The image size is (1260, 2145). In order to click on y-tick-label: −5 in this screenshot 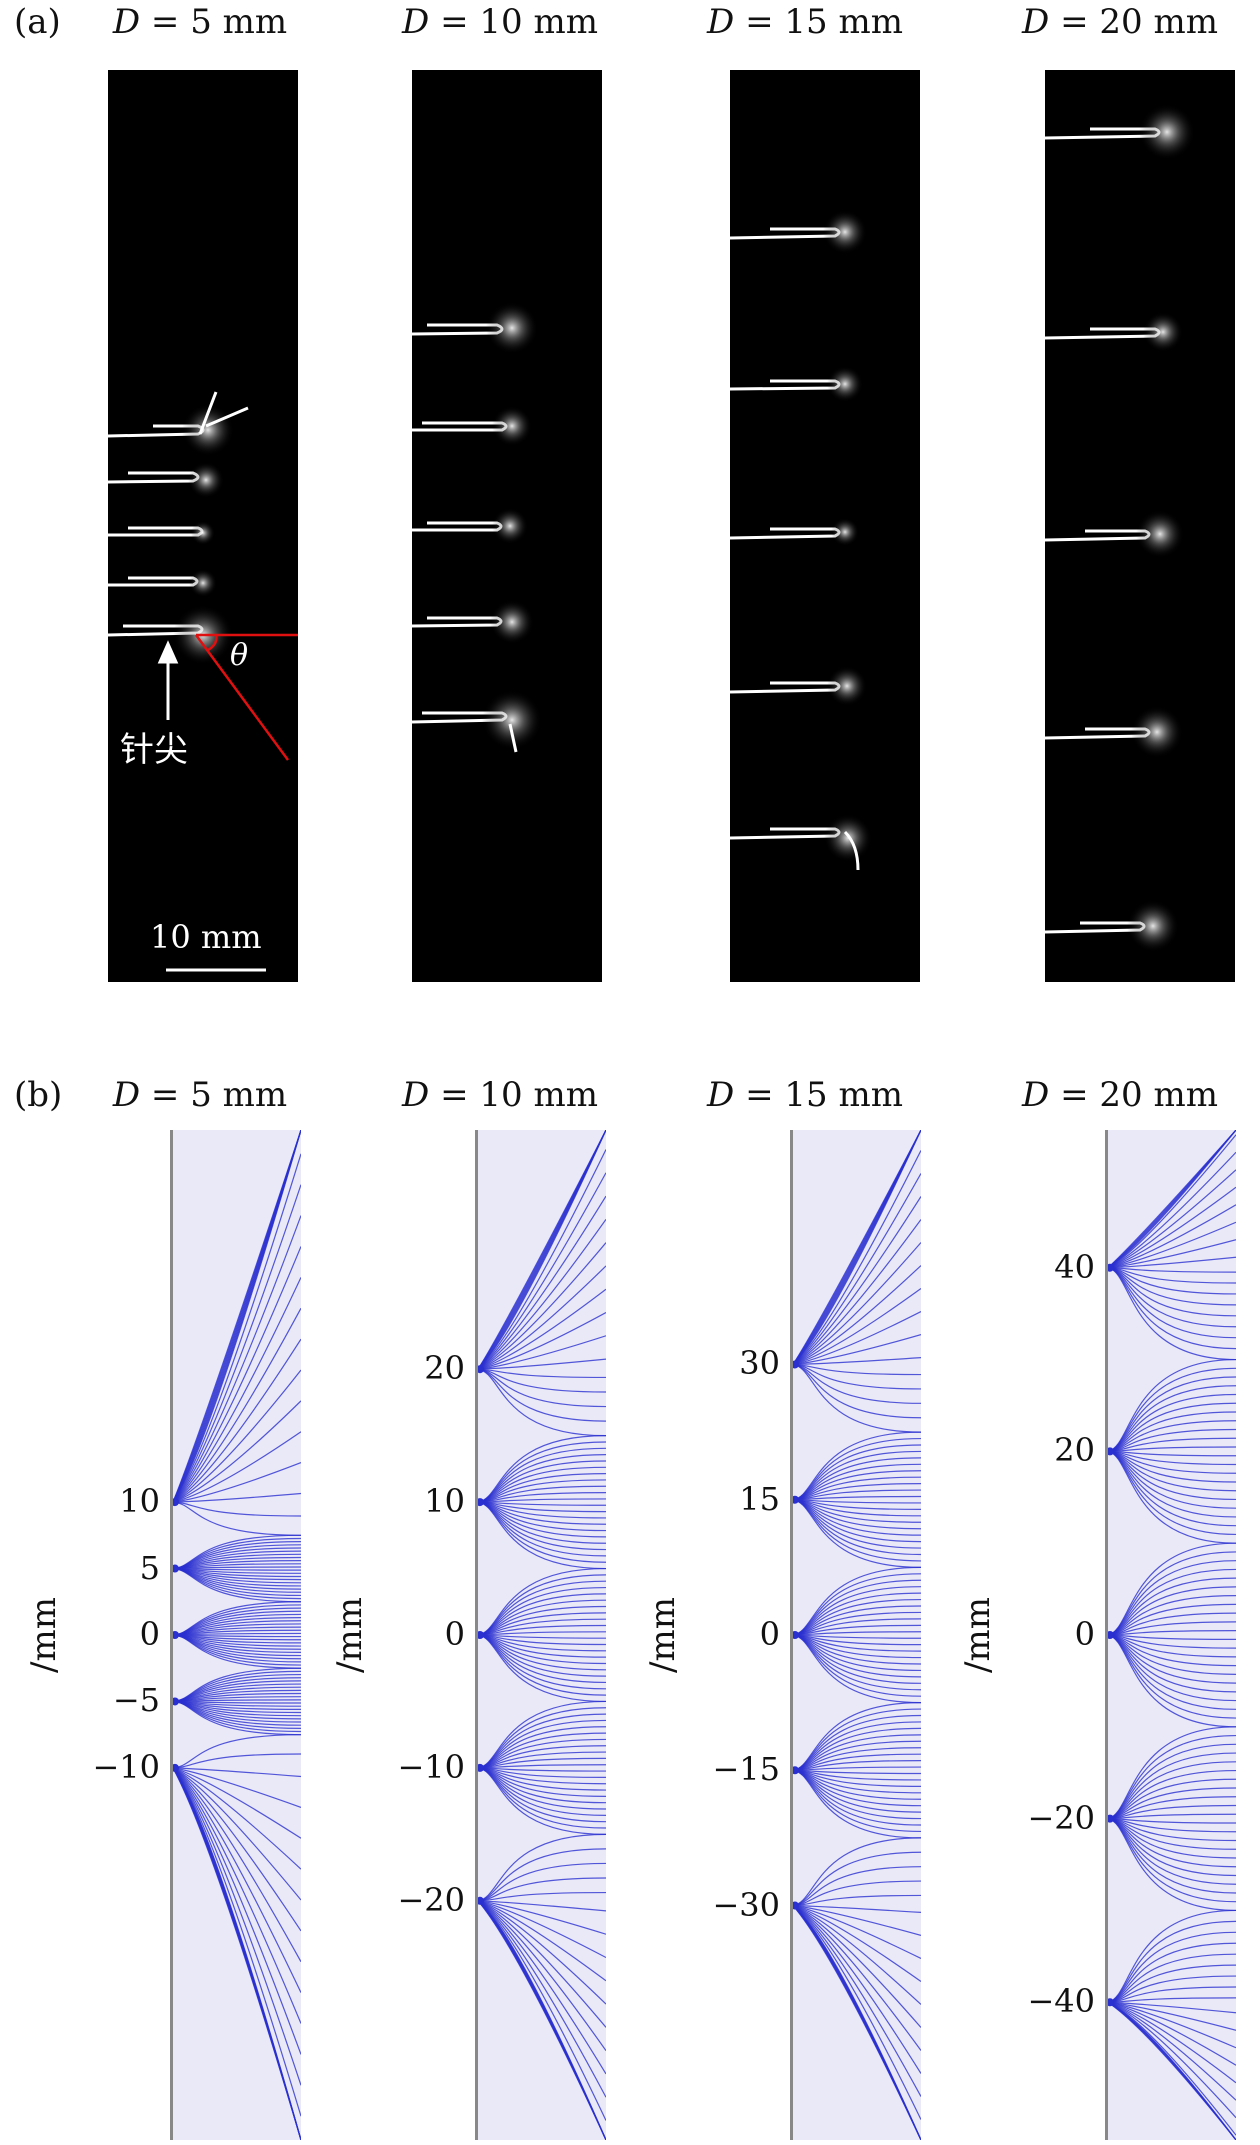, I will do `click(136, 1700)`.